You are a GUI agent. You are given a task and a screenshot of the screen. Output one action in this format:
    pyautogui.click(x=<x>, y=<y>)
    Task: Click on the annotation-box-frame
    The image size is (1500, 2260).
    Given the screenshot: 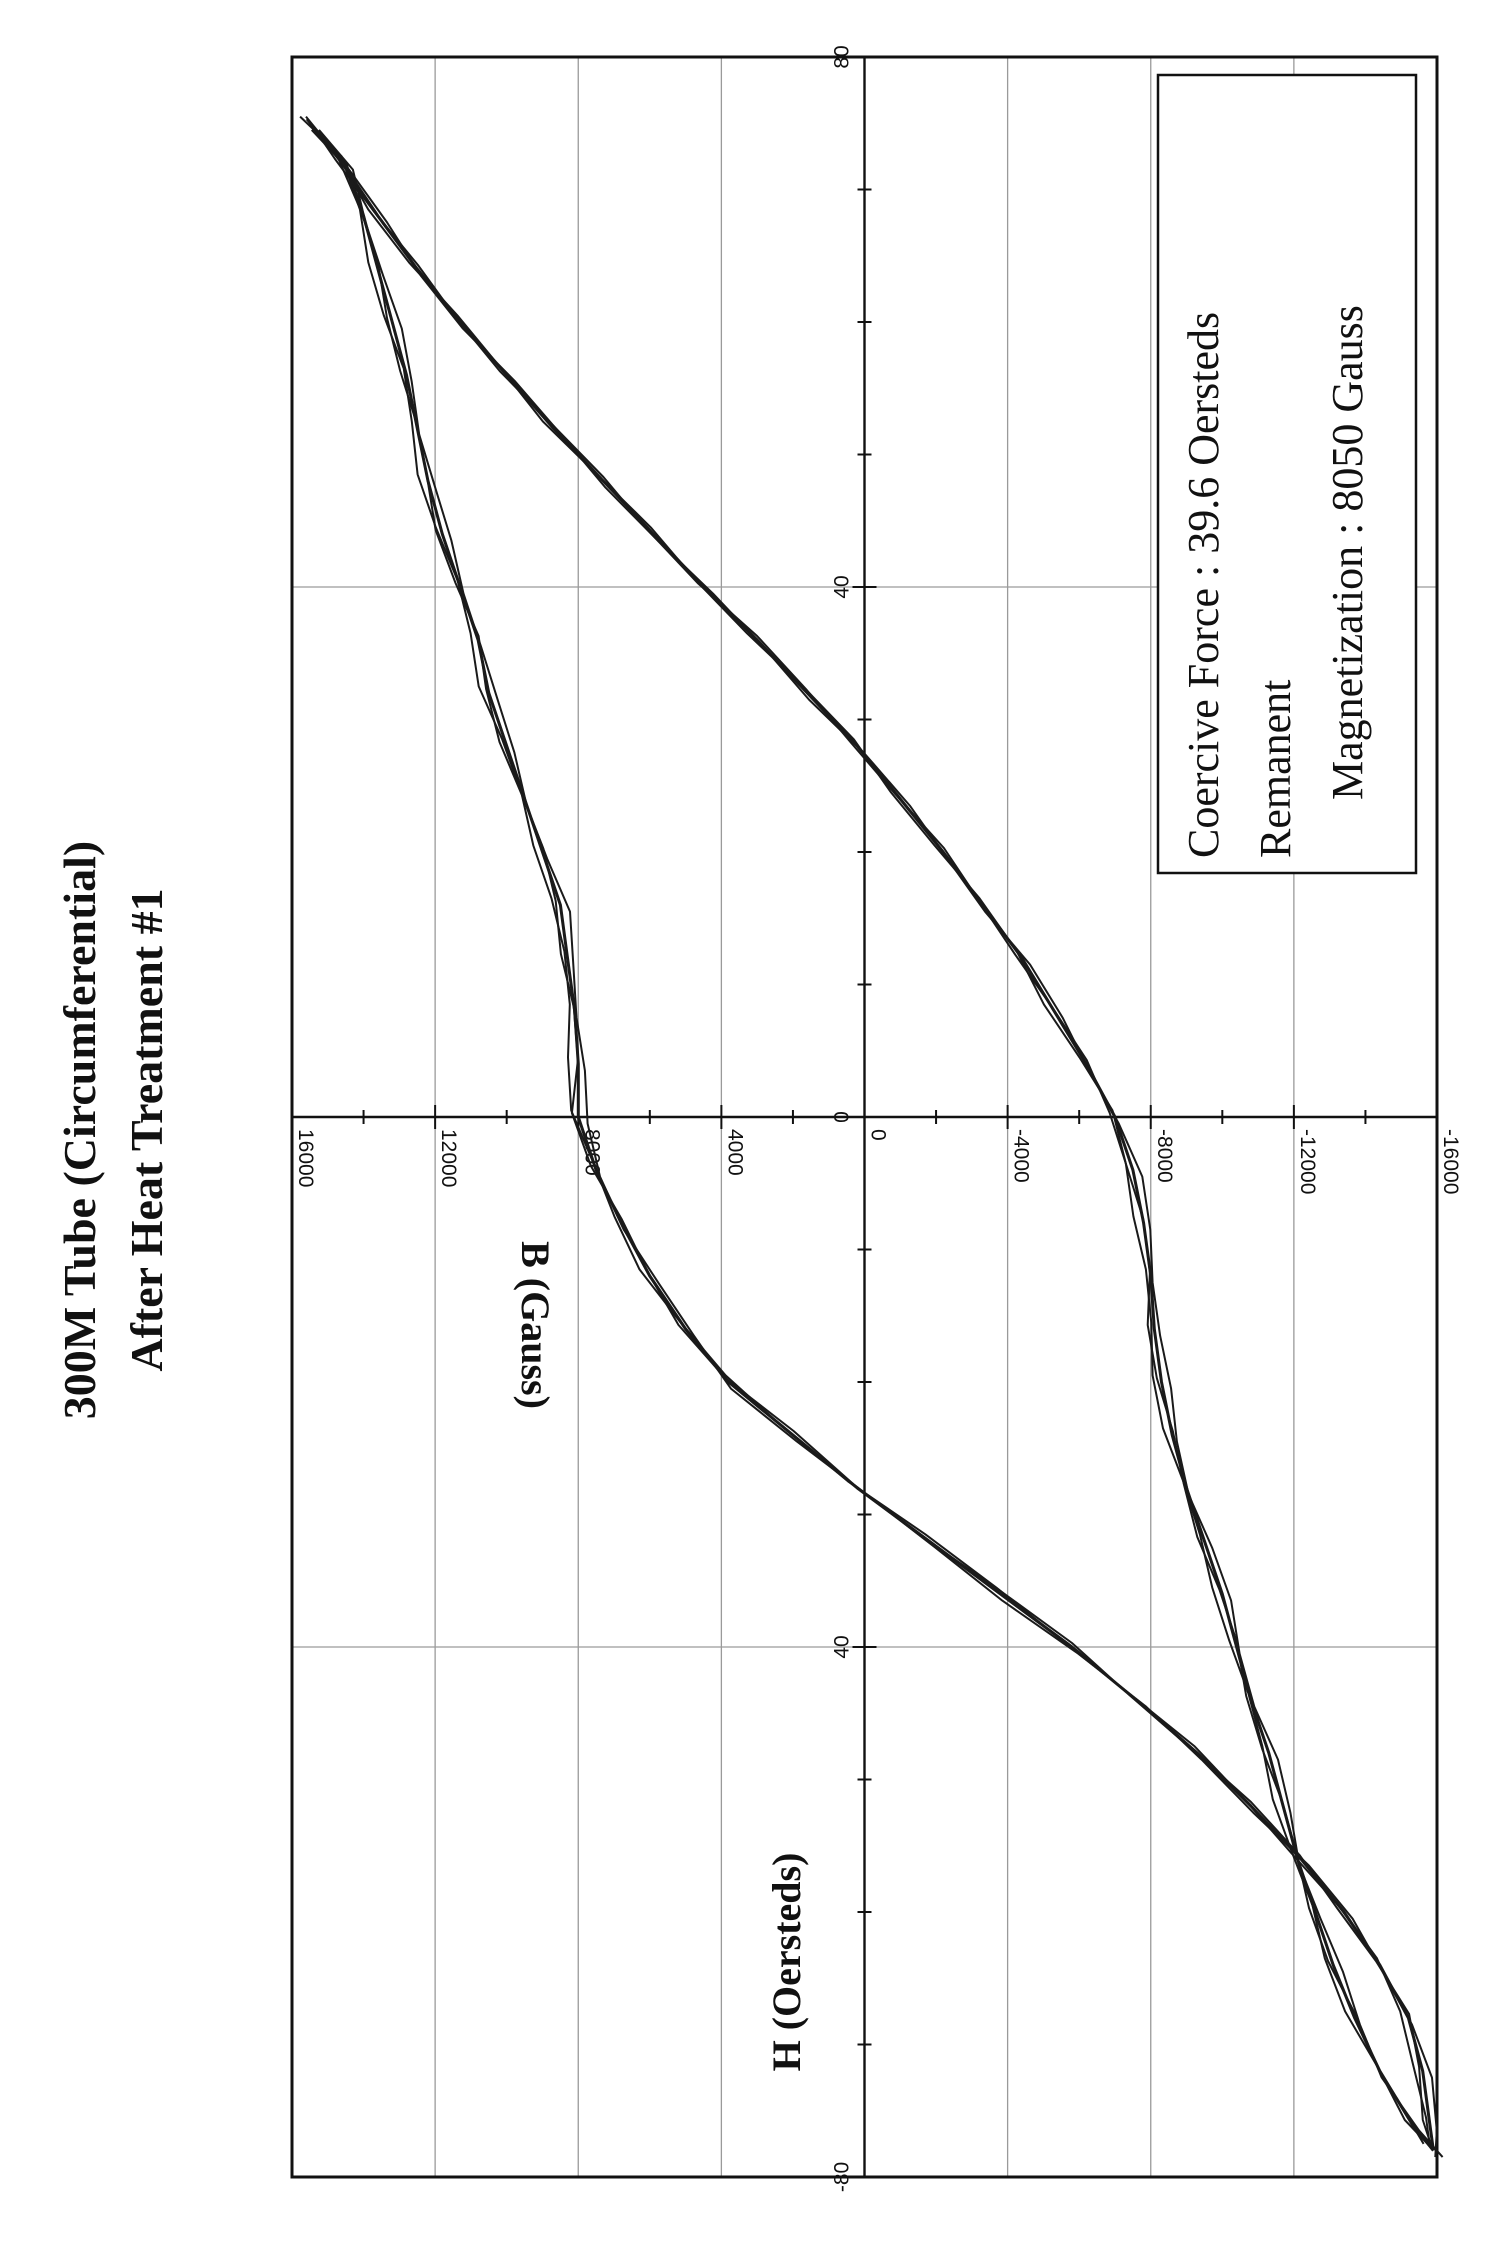 What is the action you would take?
    pyautogui.click(x=1287, y=474)
    